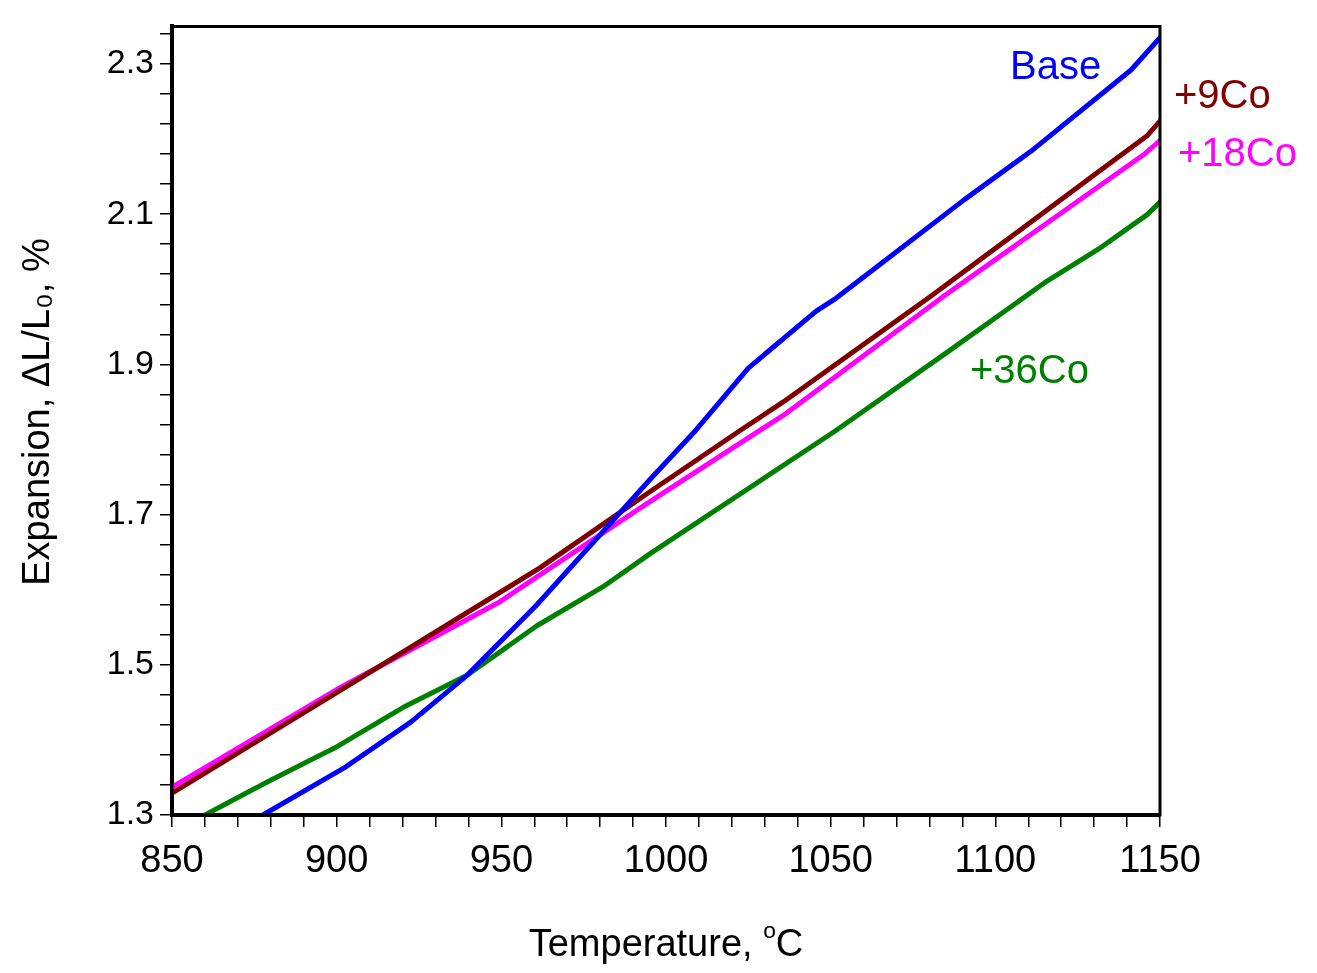  I want to click on x-tick-label: 1150, so click(1160, 859).